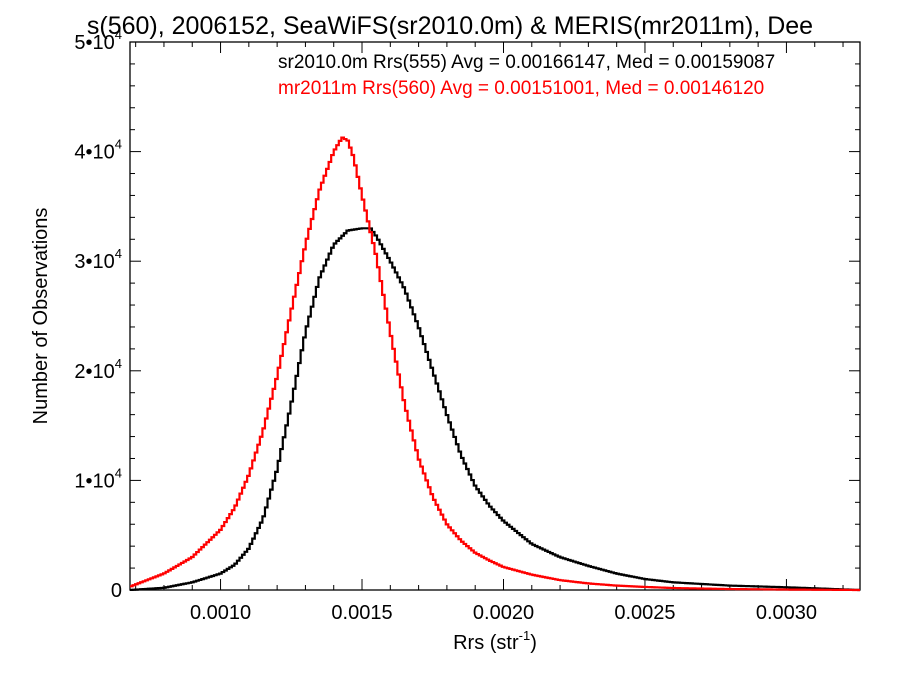 This screenshot has width=900, height=675. I want to click on y-tick-label: 4•104, so click(98, 150).